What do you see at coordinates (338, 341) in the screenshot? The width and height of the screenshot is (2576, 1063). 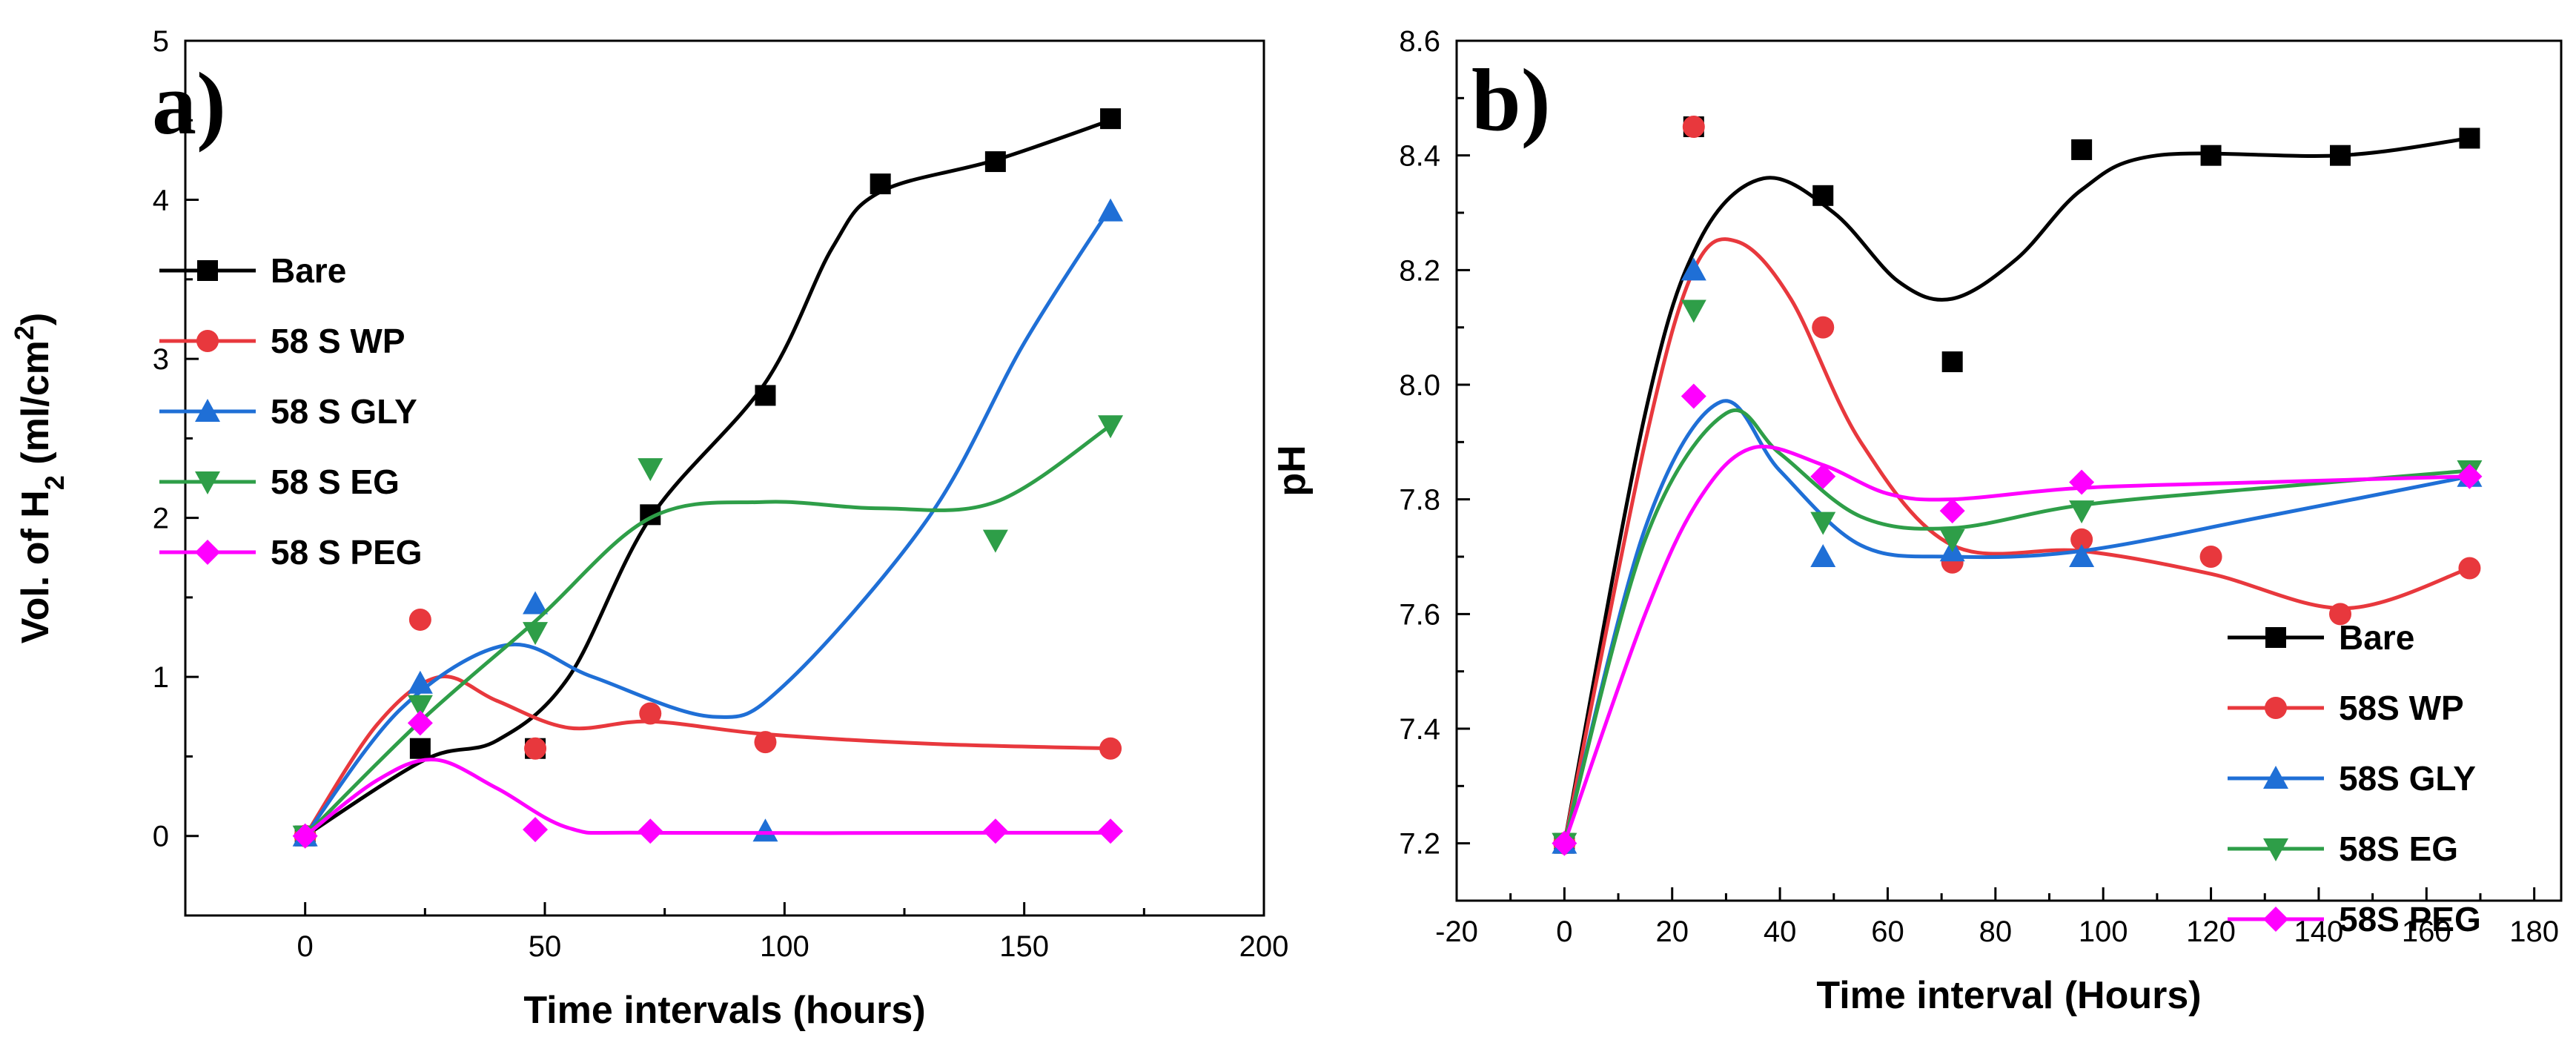 I see `legend-label-58-s-wp: 58 S WP` at bounding box center [338, 341].